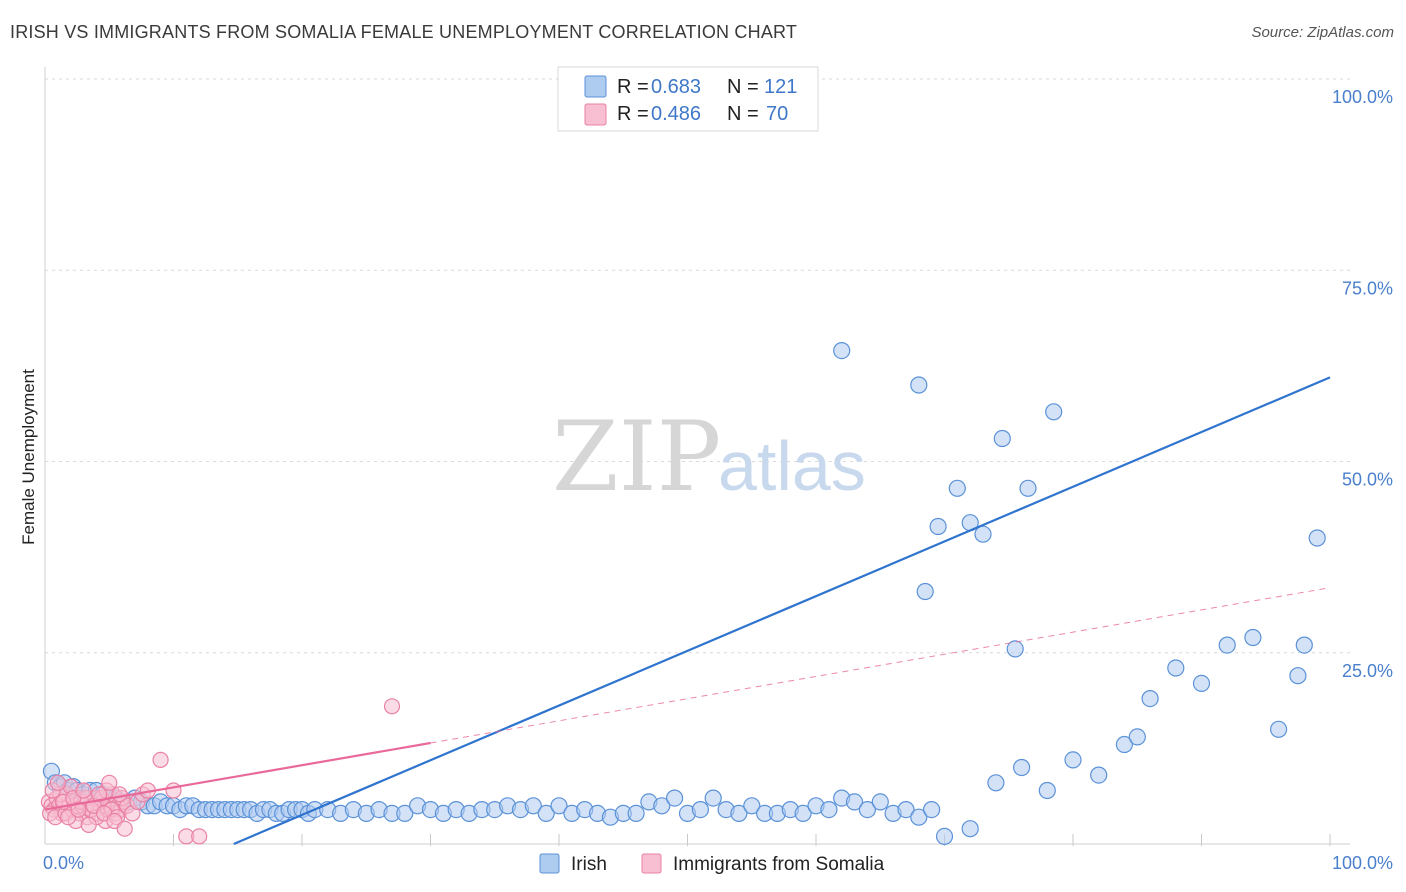 The image size is (1406, 892). Describe the element at coordinates (237, 776) in the screenshot. I see `somalia-trend-line-solid` at that location.